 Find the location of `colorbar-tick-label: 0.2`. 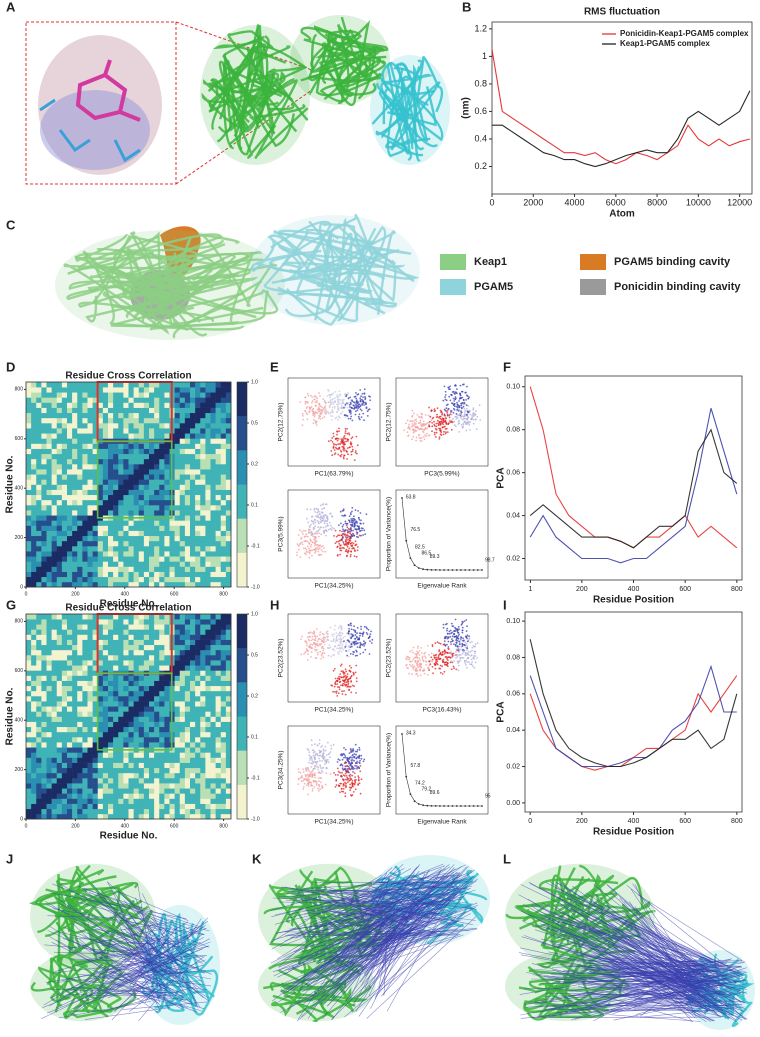

colorbar-tick-label: 0.2 is located at coordinates (254, 464).